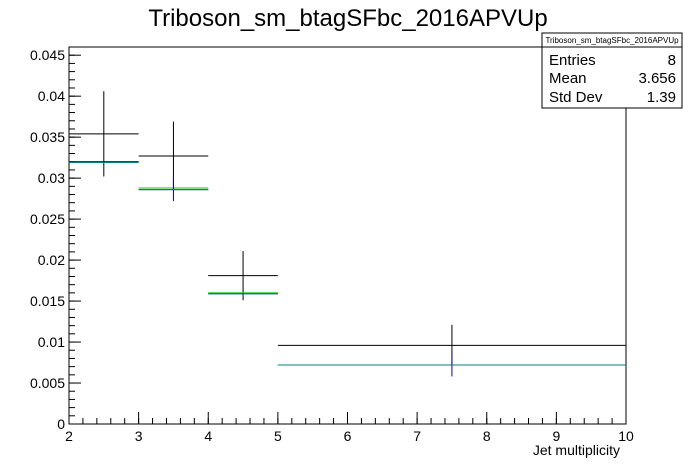 This screenshot has height=472, width=696. Describe the element at coordinates (47, 301) in the screenshot. I see `y-tick-label: 0.015` at that location.